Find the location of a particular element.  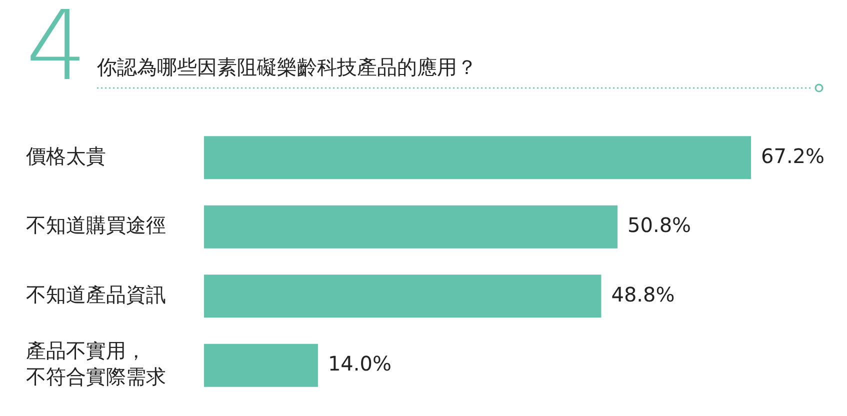

data-label: 48.8% is located at coordinates (643, 294).